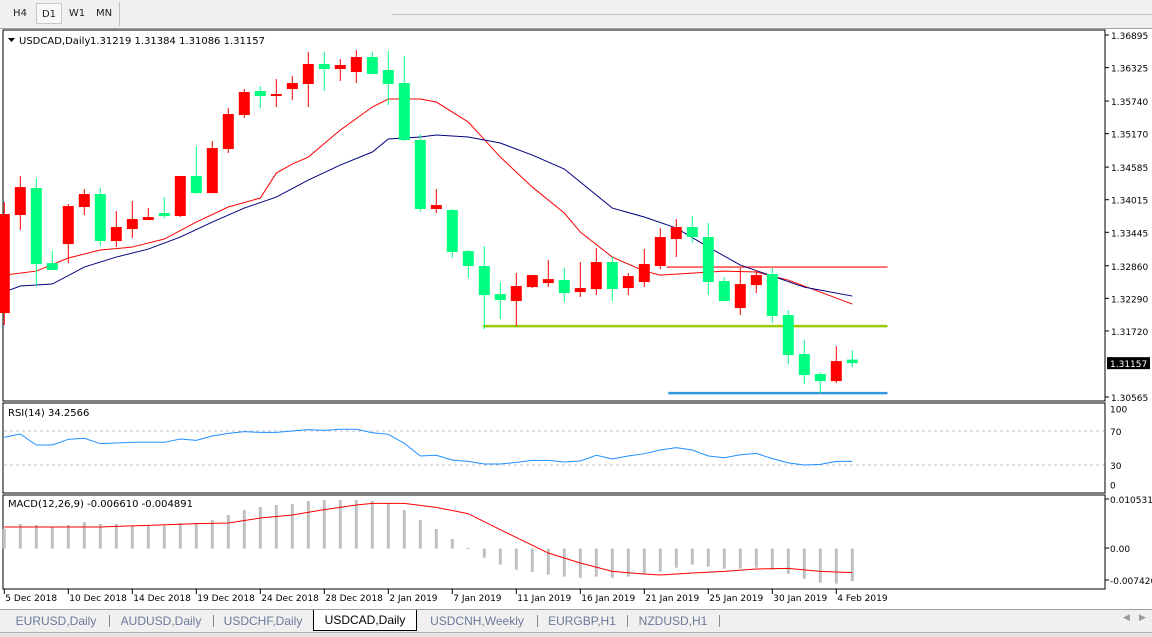  I want to click on time-axis-label: 28 Dec 2018, so click(354, 599).